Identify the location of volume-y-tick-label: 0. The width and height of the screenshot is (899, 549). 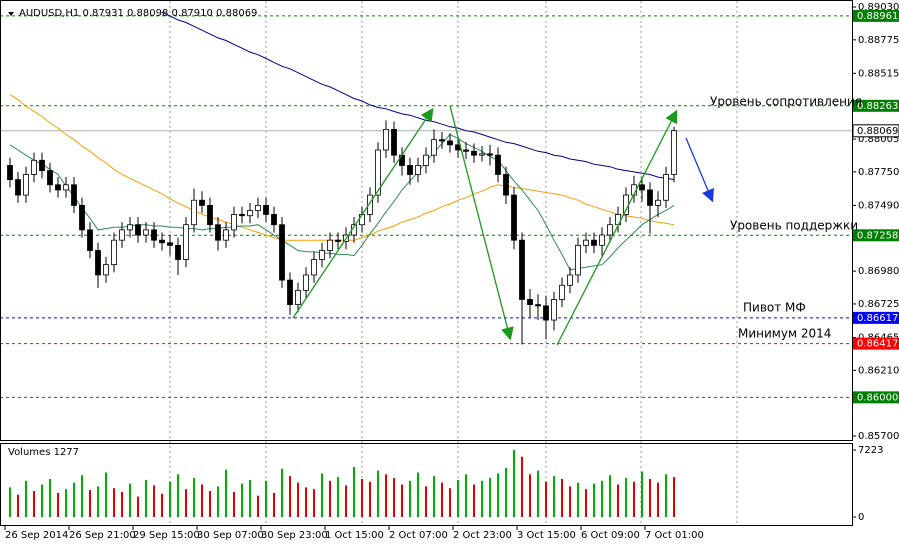
(861, 517).